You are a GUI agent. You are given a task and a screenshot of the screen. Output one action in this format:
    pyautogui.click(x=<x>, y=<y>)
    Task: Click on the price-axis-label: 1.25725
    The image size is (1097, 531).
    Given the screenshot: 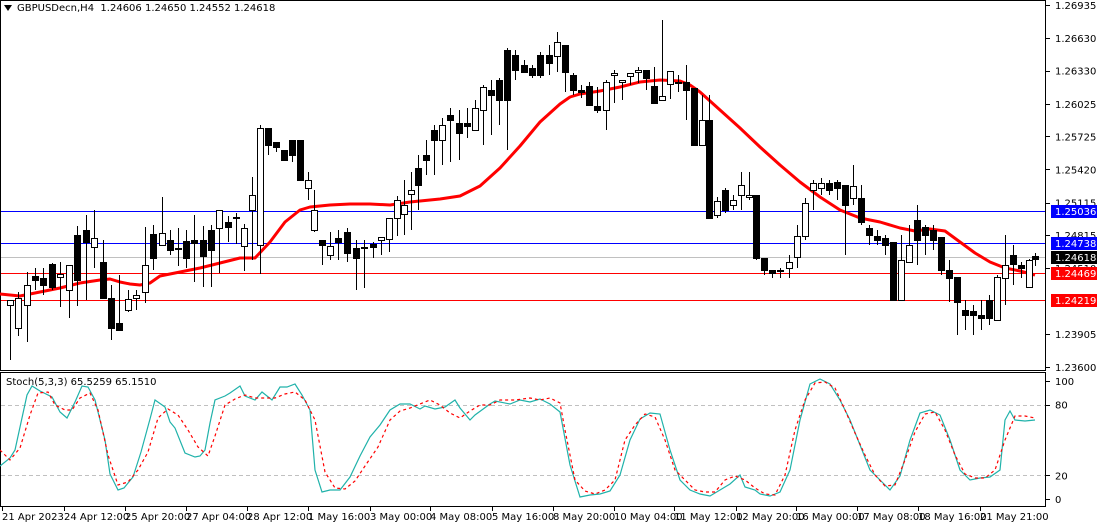 What is the action you would take?
    pyautogui.click(x=1075, y=137)
    